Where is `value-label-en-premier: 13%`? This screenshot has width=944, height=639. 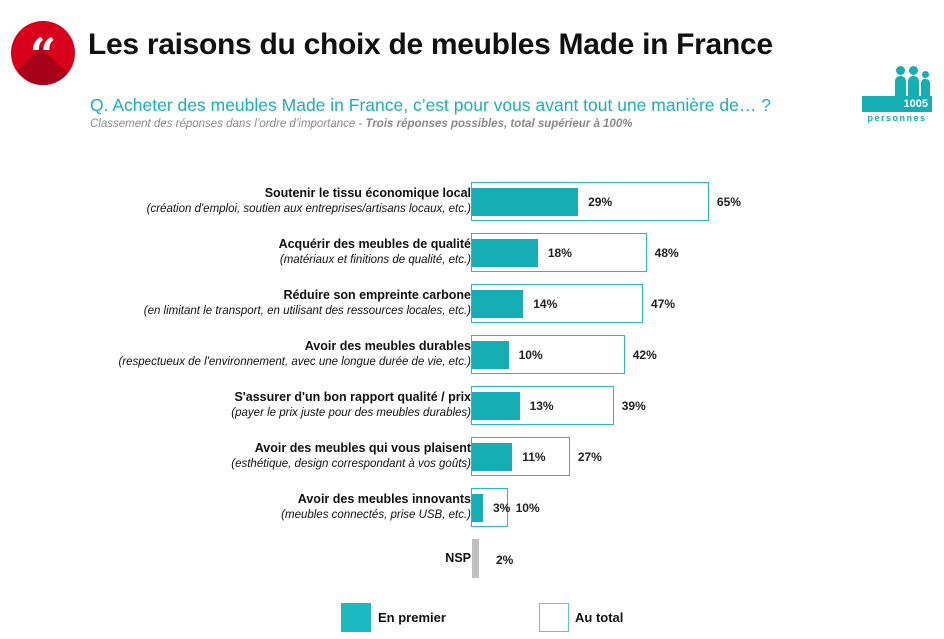 value-label-en-premier: 13% is located at coordinates (541, 406).